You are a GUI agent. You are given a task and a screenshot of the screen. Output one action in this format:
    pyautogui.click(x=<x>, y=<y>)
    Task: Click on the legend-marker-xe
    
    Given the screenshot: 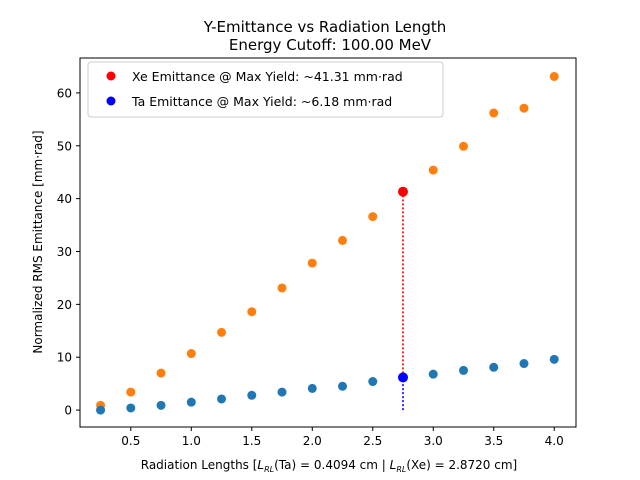 What is the action you would take?
    pyautogui.click(x=111, y=76)
    